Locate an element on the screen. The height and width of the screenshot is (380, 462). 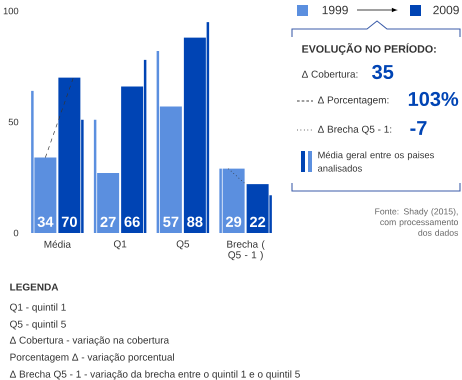
x-tick-label: Q1 is located at coordinates (120, 245).